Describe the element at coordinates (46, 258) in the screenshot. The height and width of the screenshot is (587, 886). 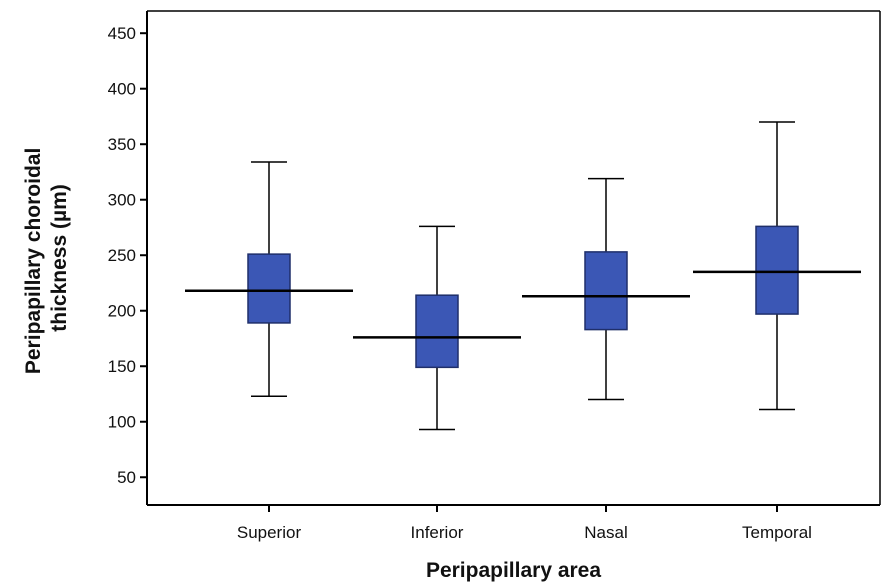
I see `y-axis-title: Peripapillary choroidal thickness (µm)` at that location.